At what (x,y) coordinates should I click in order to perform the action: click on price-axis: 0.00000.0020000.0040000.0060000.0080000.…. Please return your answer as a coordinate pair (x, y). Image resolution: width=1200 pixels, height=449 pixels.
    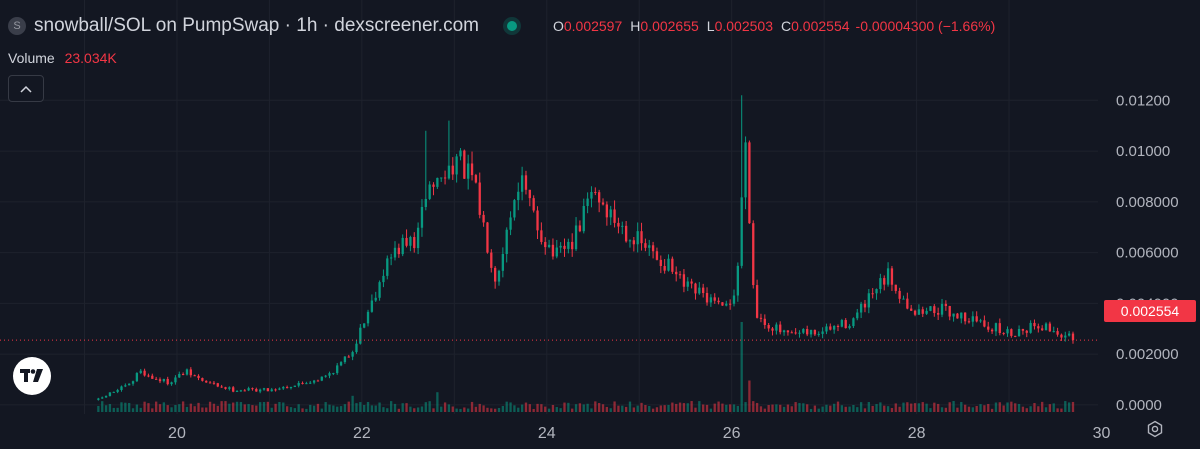
    Looking at the image, I should click on (1147, 253).